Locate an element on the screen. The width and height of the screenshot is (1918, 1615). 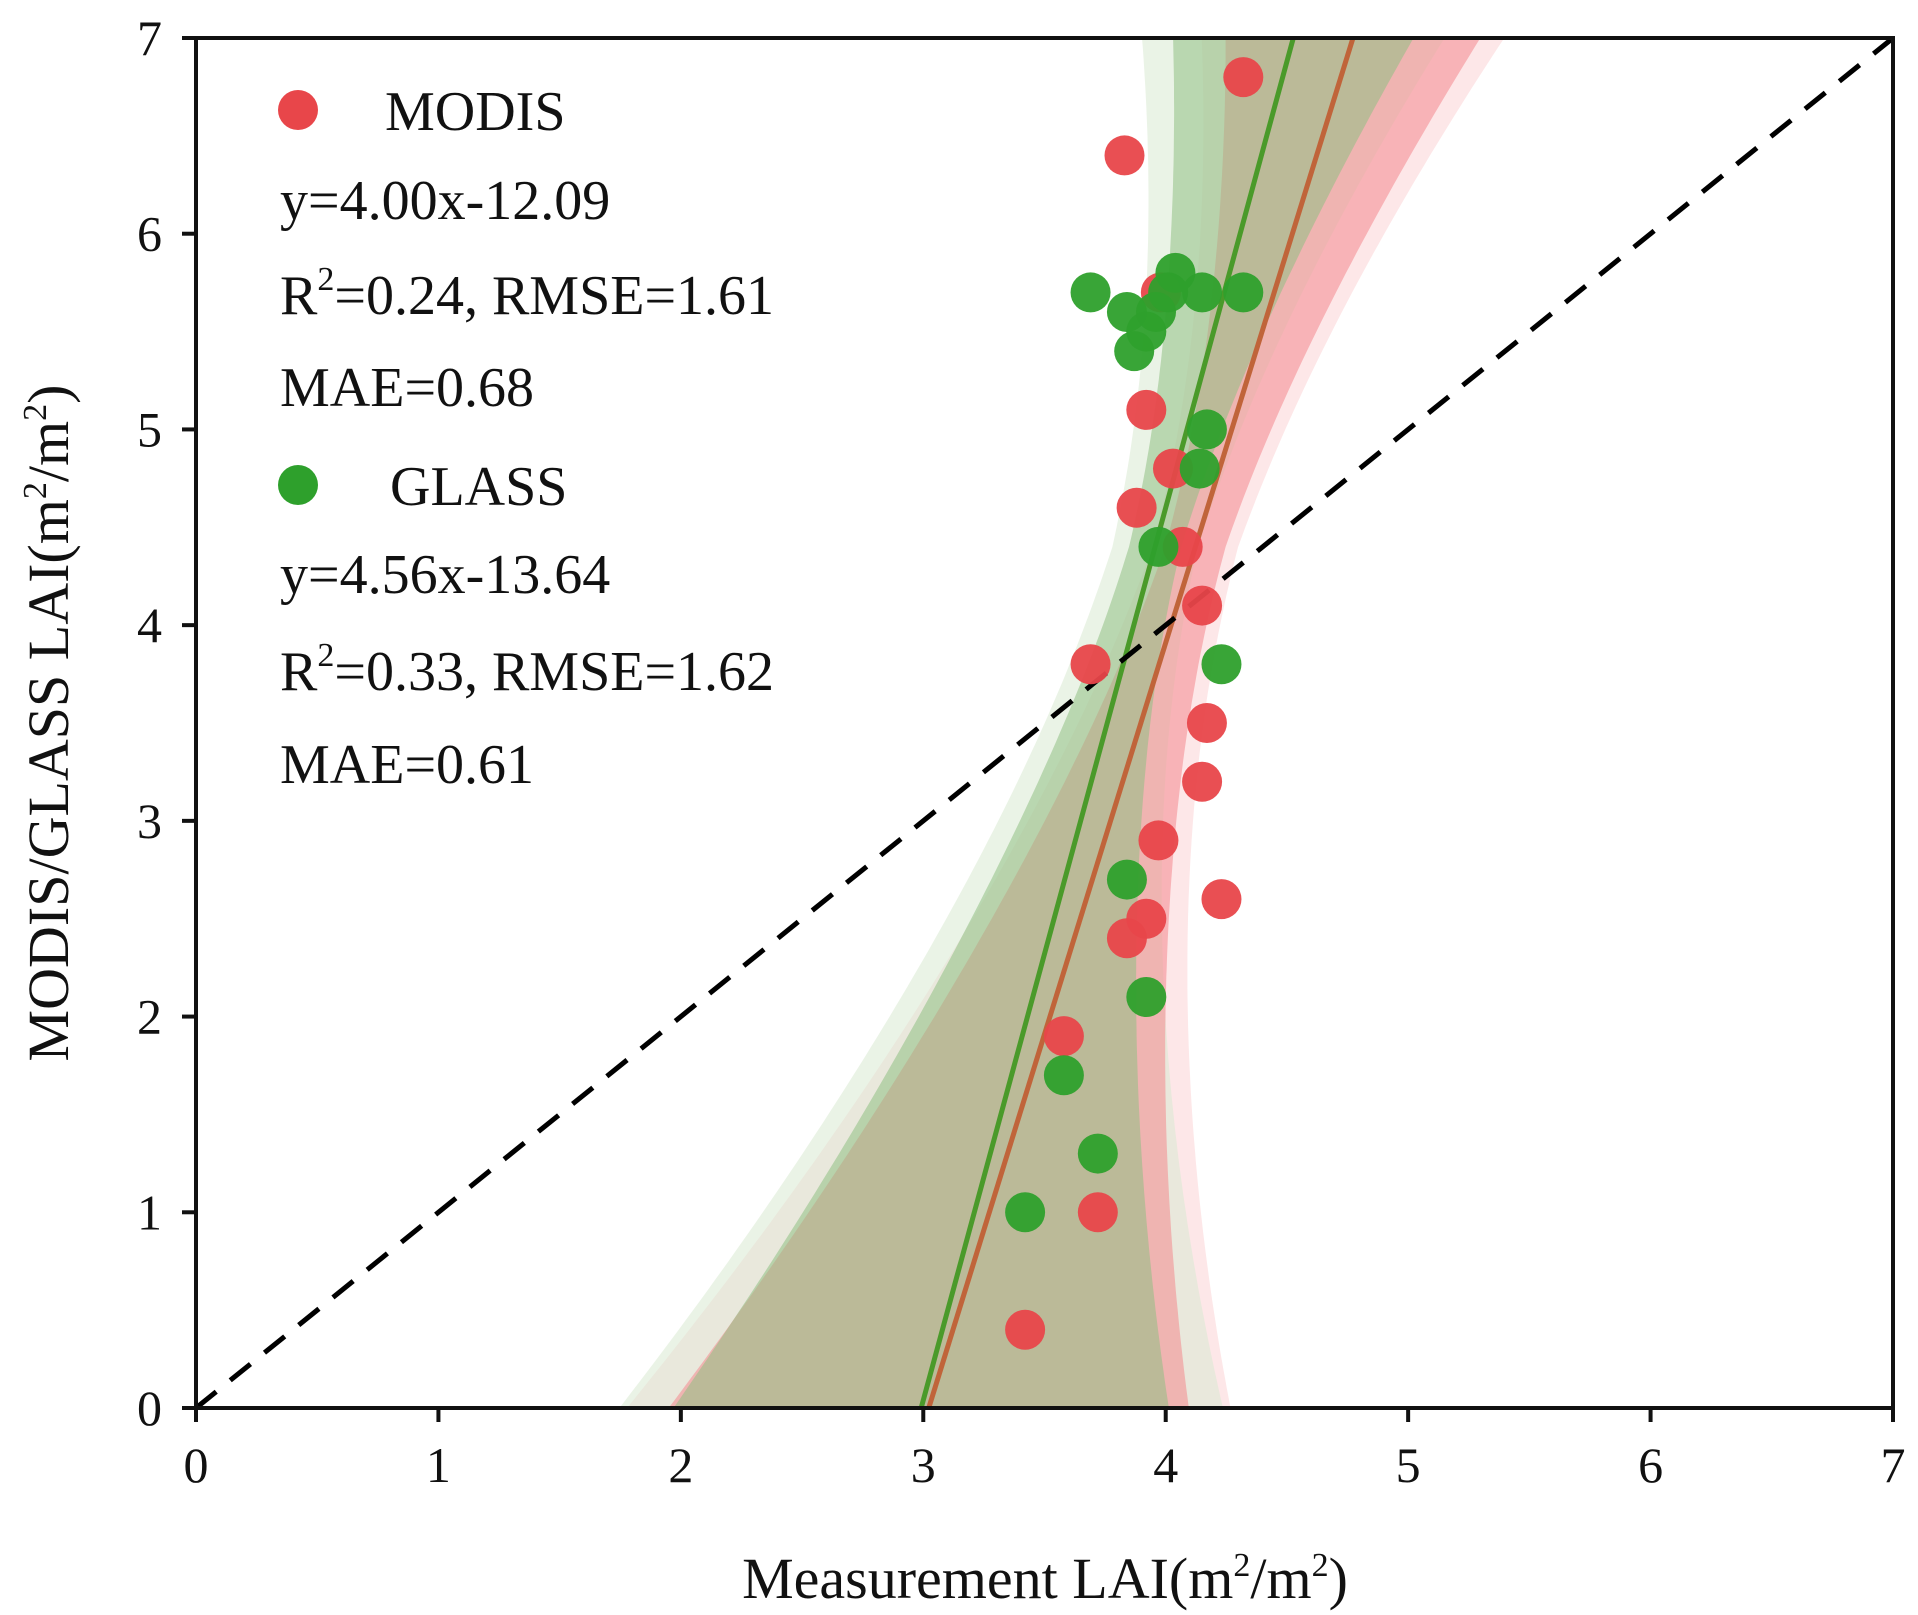
x-tick-label: 6 is located at coordinates (1650, 1465).